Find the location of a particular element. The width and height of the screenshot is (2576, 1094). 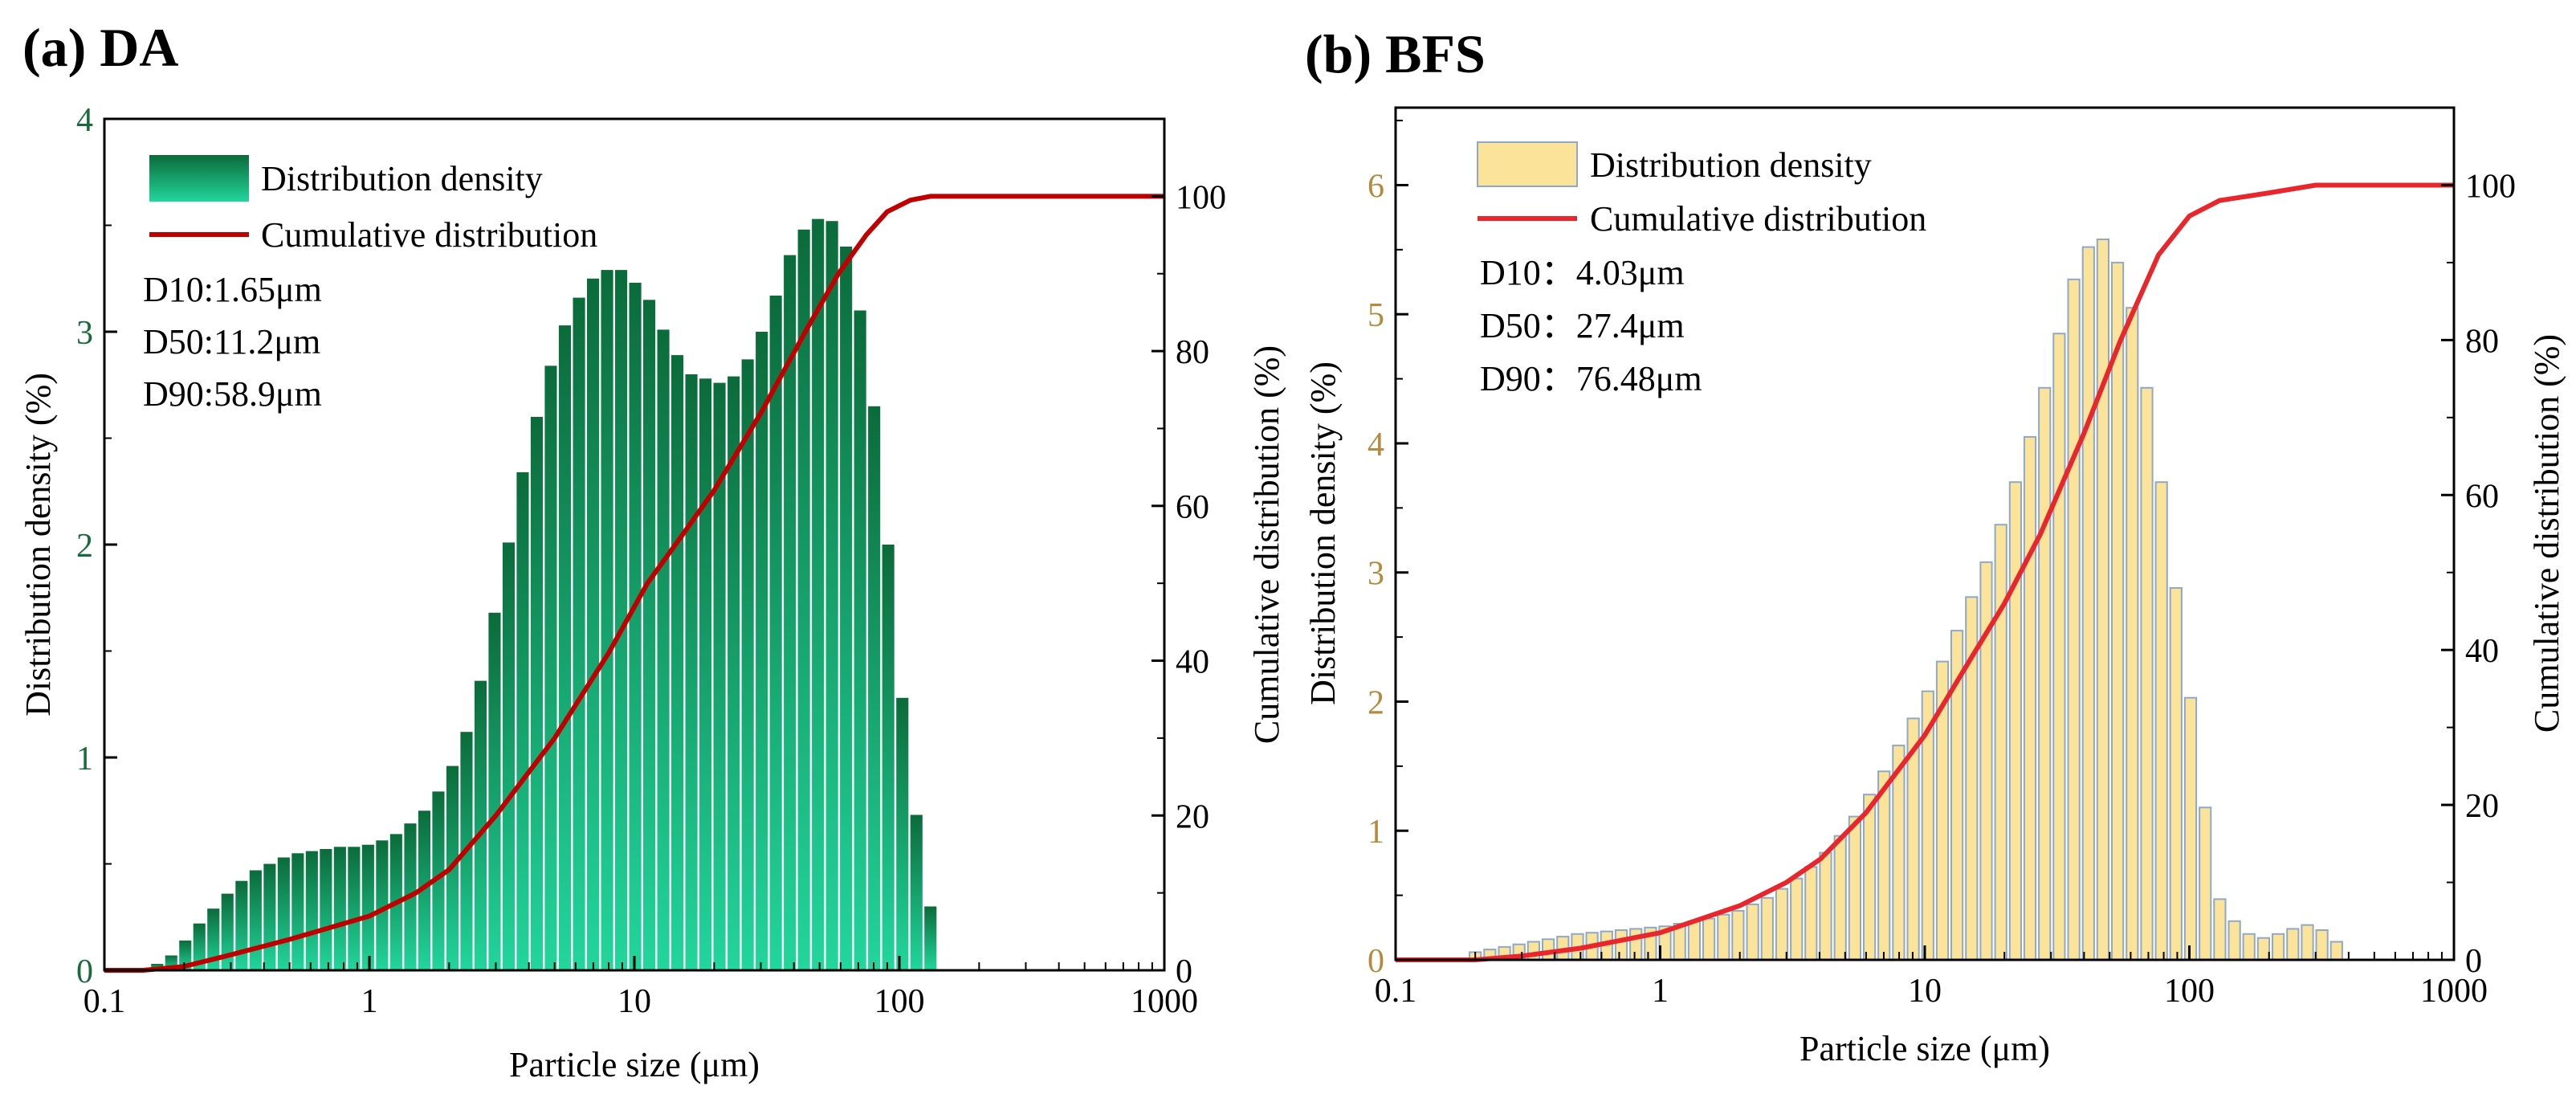

x-tick-label: 1 is located at coordinates (1660, 991).